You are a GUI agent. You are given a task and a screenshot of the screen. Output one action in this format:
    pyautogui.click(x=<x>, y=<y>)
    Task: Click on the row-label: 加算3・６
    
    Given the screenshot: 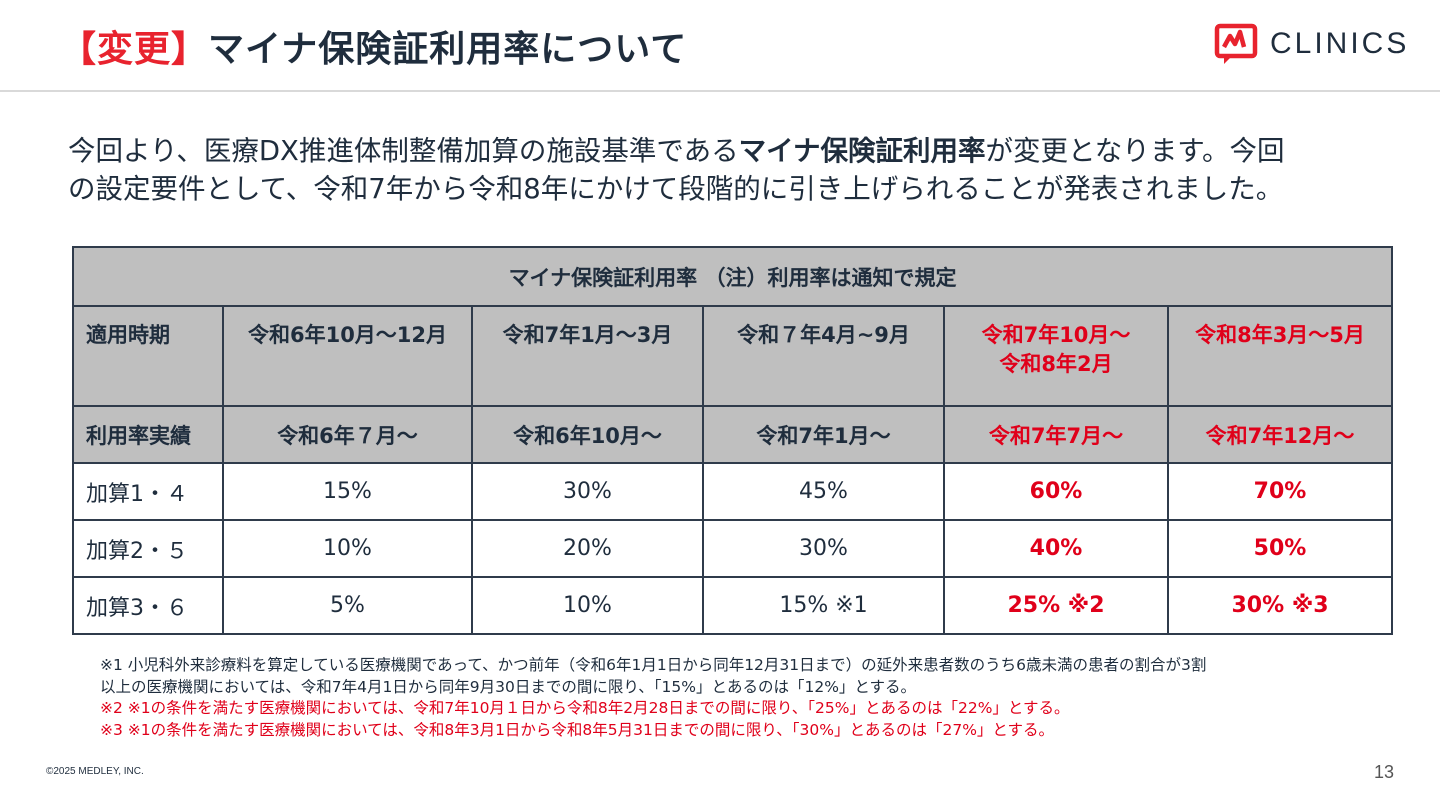 What is the action you would take?
    pyautogui.click(x=148, y=605)
    